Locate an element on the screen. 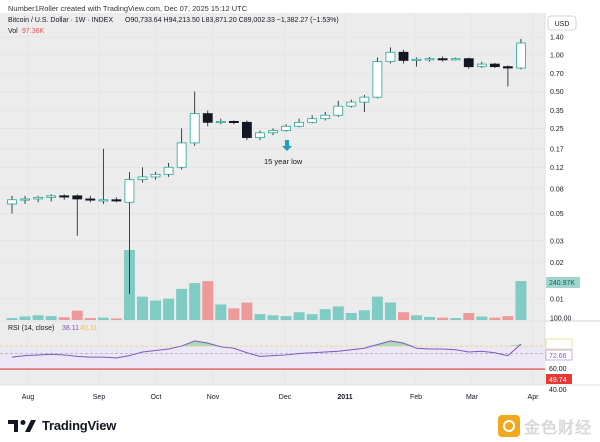 This screenshot has width=600, height=442. rsi-band-fill is located at coordinates (272, 357).